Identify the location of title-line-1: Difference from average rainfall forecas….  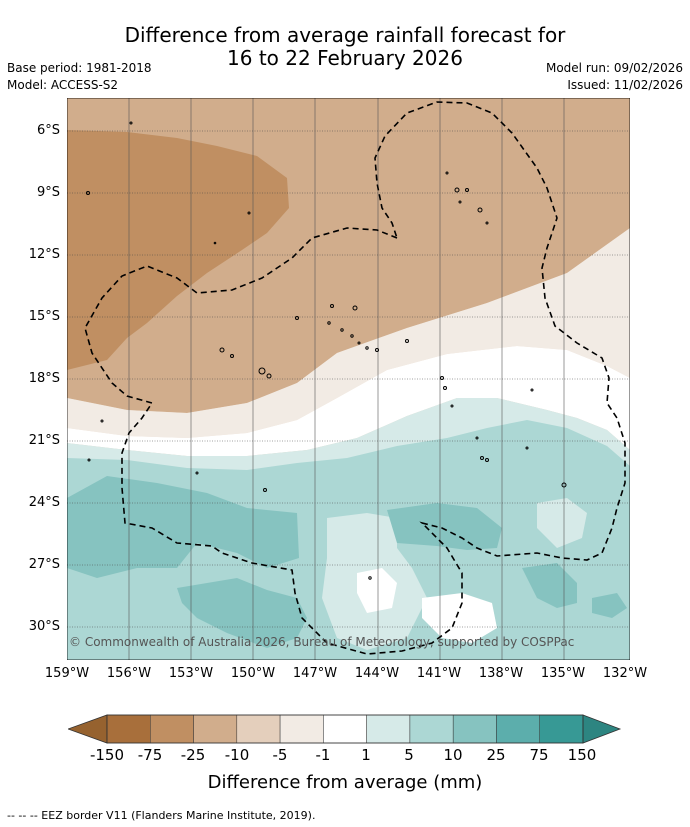
(345, 35).